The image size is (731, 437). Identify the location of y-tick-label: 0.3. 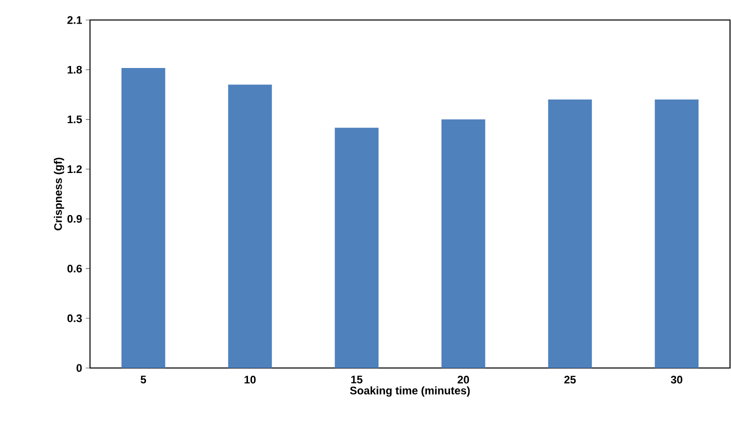
(74, 318).